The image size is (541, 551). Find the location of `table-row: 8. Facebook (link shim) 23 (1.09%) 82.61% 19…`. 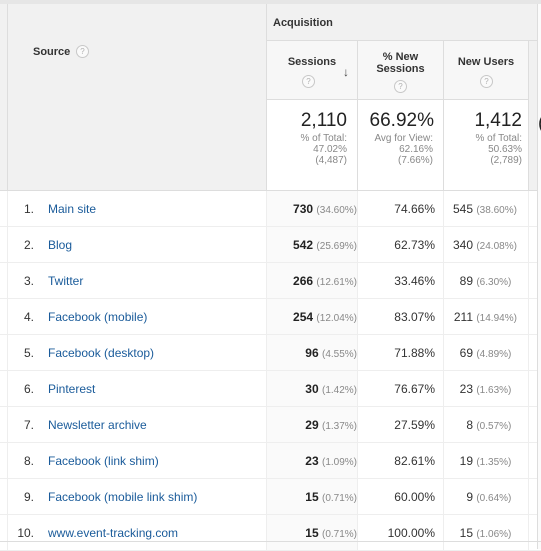

table-row: 8. Facebook (link shim) 23 (1.09%) 82.61% 19… is located at coordinates (270, 461).